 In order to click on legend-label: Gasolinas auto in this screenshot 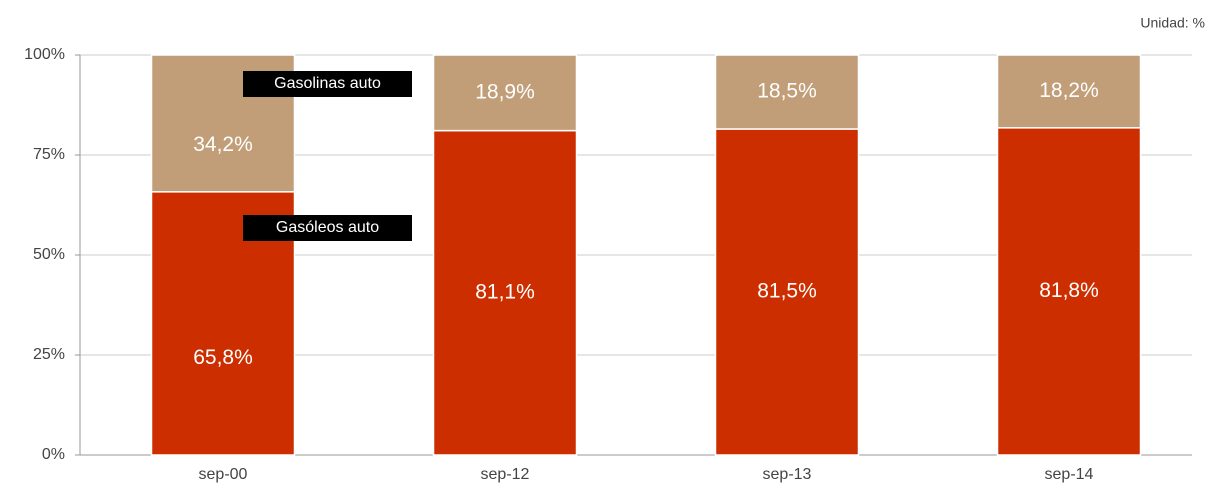, I will do `click(327, 83)`.